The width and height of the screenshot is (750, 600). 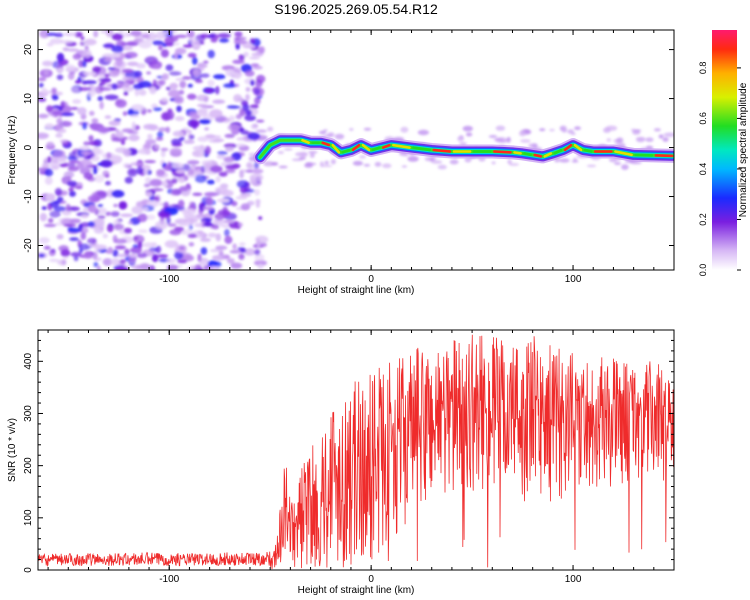 What do you see at coordinates (169, 279) in the screenshot?
I see `x-tick-label: -100` at bounding box center [169, 279].